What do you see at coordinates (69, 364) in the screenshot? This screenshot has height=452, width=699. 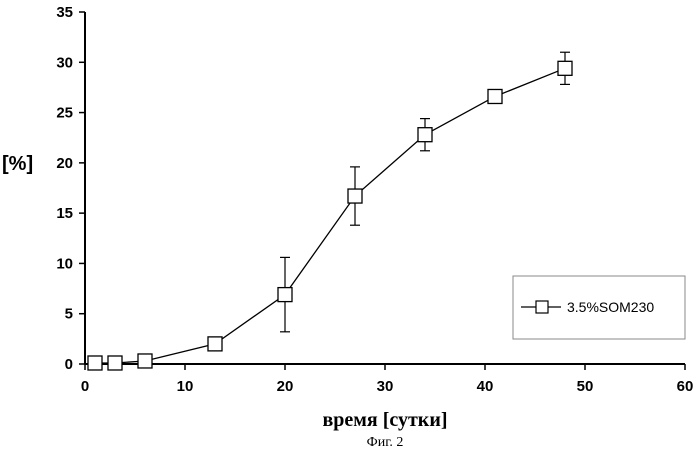 I see `y-tick-label-0: 0` at bounding box center [69, 364].